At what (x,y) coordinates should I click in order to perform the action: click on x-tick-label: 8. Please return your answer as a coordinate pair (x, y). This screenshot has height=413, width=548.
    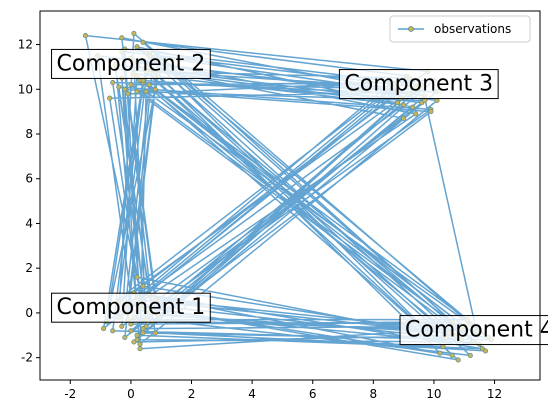
    Looking at the image, I should click on (374, 394).